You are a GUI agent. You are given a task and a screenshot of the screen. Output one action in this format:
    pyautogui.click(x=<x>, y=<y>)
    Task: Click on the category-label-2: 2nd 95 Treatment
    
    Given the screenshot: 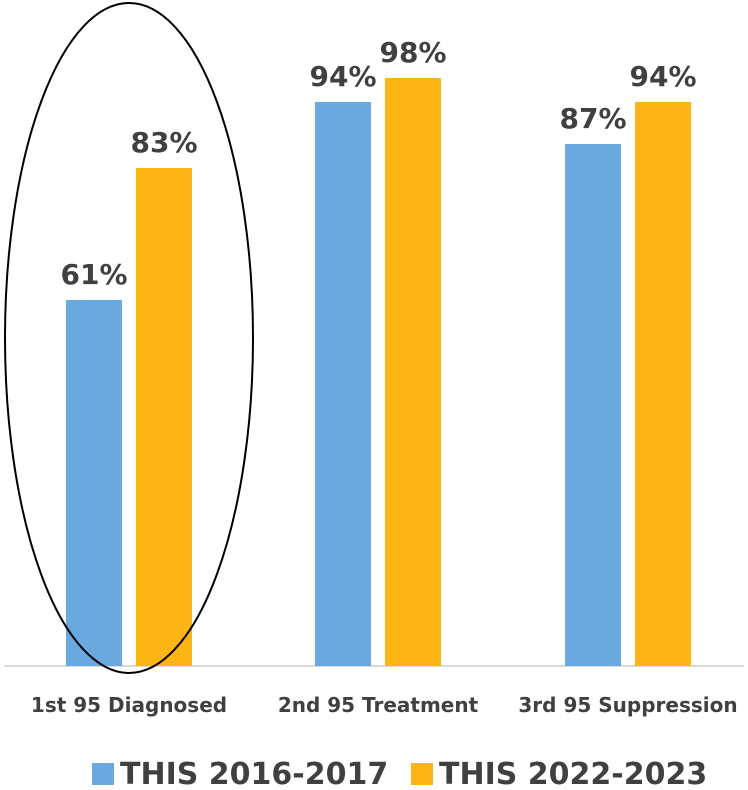 What is the action you would take?
    pyautogui.click(x=378, y=705)
    